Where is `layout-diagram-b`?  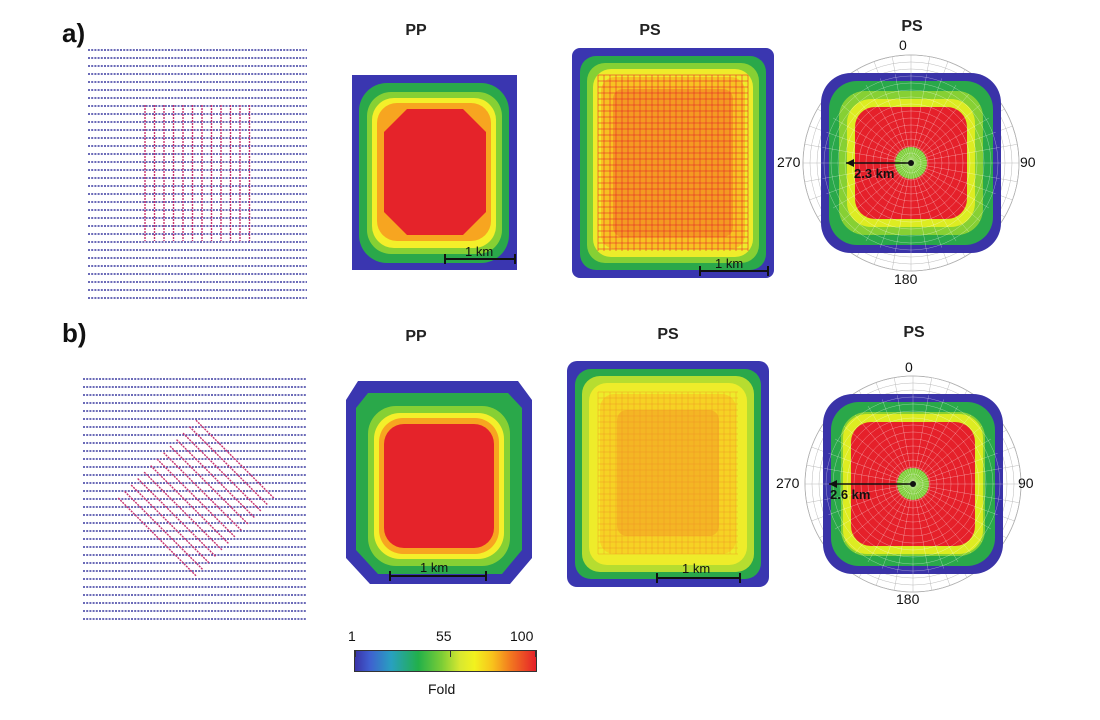 layout-diagram-b is located at coordinates (194, 499).